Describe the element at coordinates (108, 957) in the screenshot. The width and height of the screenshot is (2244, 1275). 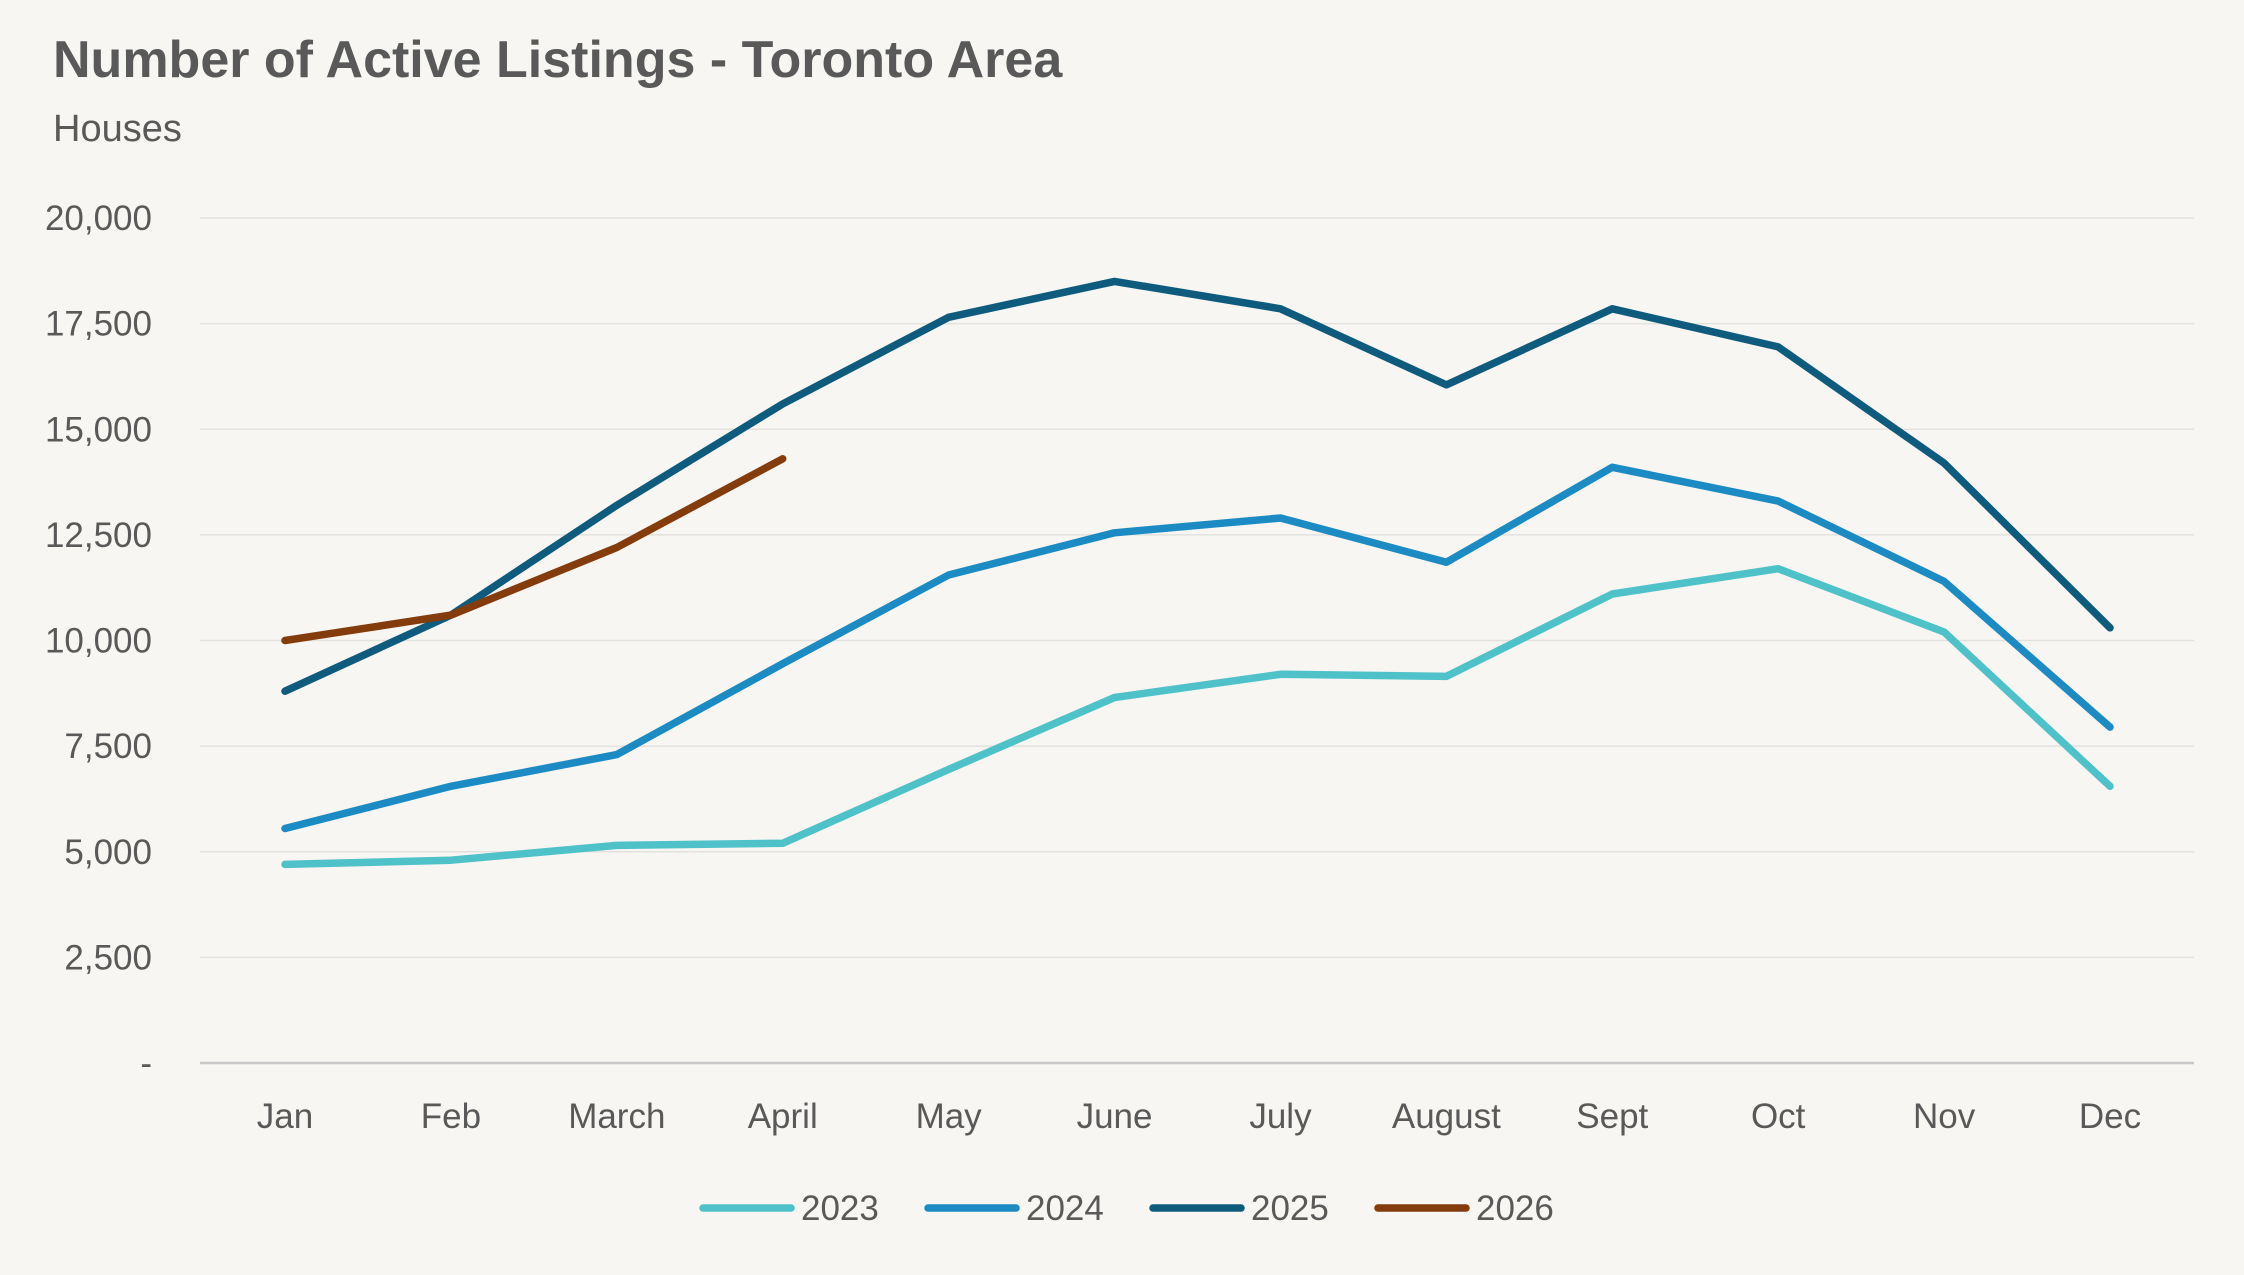
I see `y-tick-label: 2,500` at that location.